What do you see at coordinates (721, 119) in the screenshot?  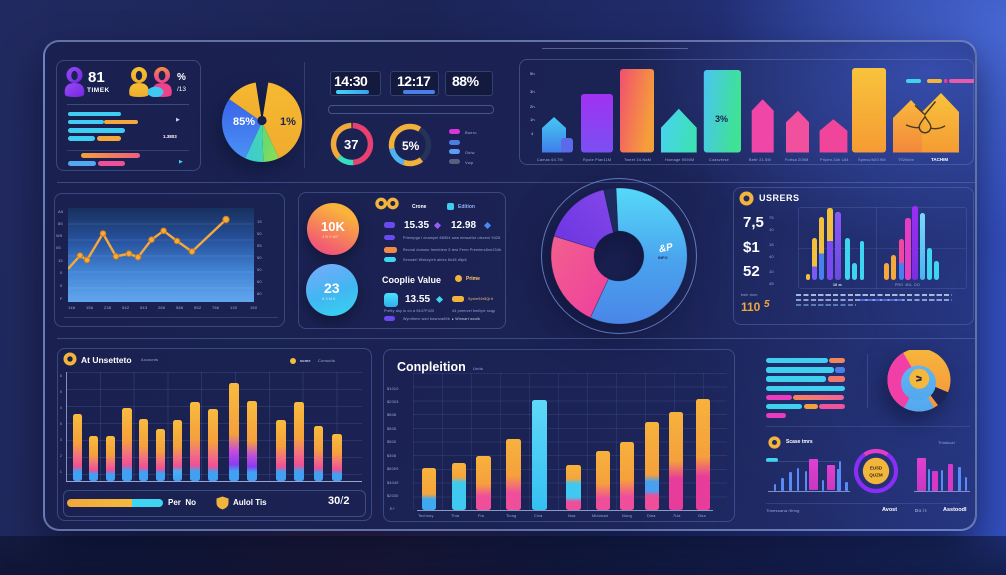 I see `svg-text: 3%` at bounding box center [721, 119].